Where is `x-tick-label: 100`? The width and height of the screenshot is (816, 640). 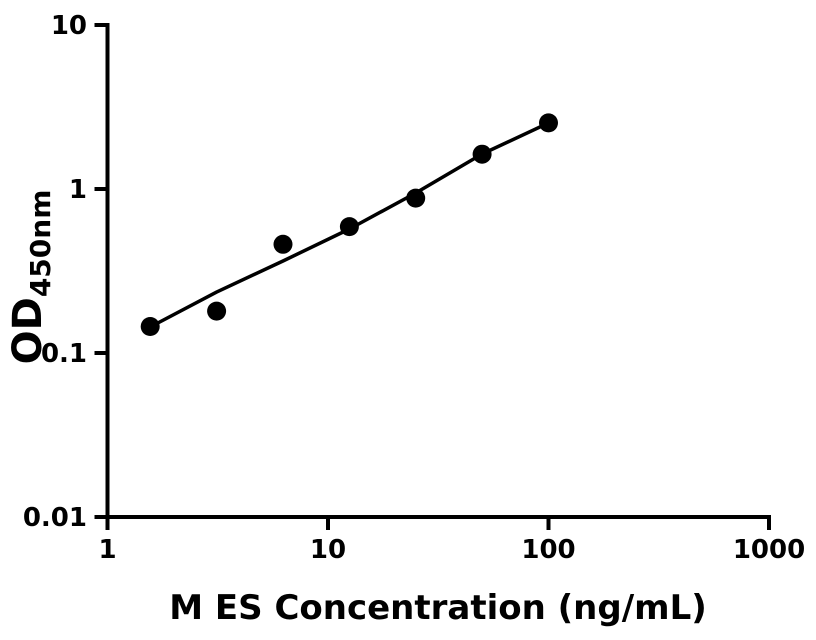
x-tick-label: 100 is located at coordinates (548, 550).